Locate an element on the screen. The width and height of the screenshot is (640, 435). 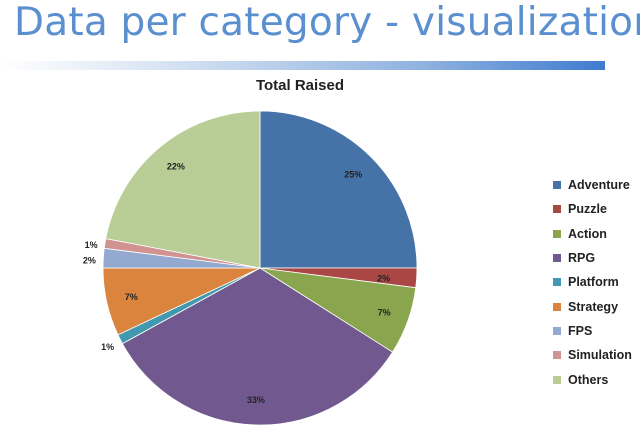
title-underline-bar is located at coordinates (302, 65).